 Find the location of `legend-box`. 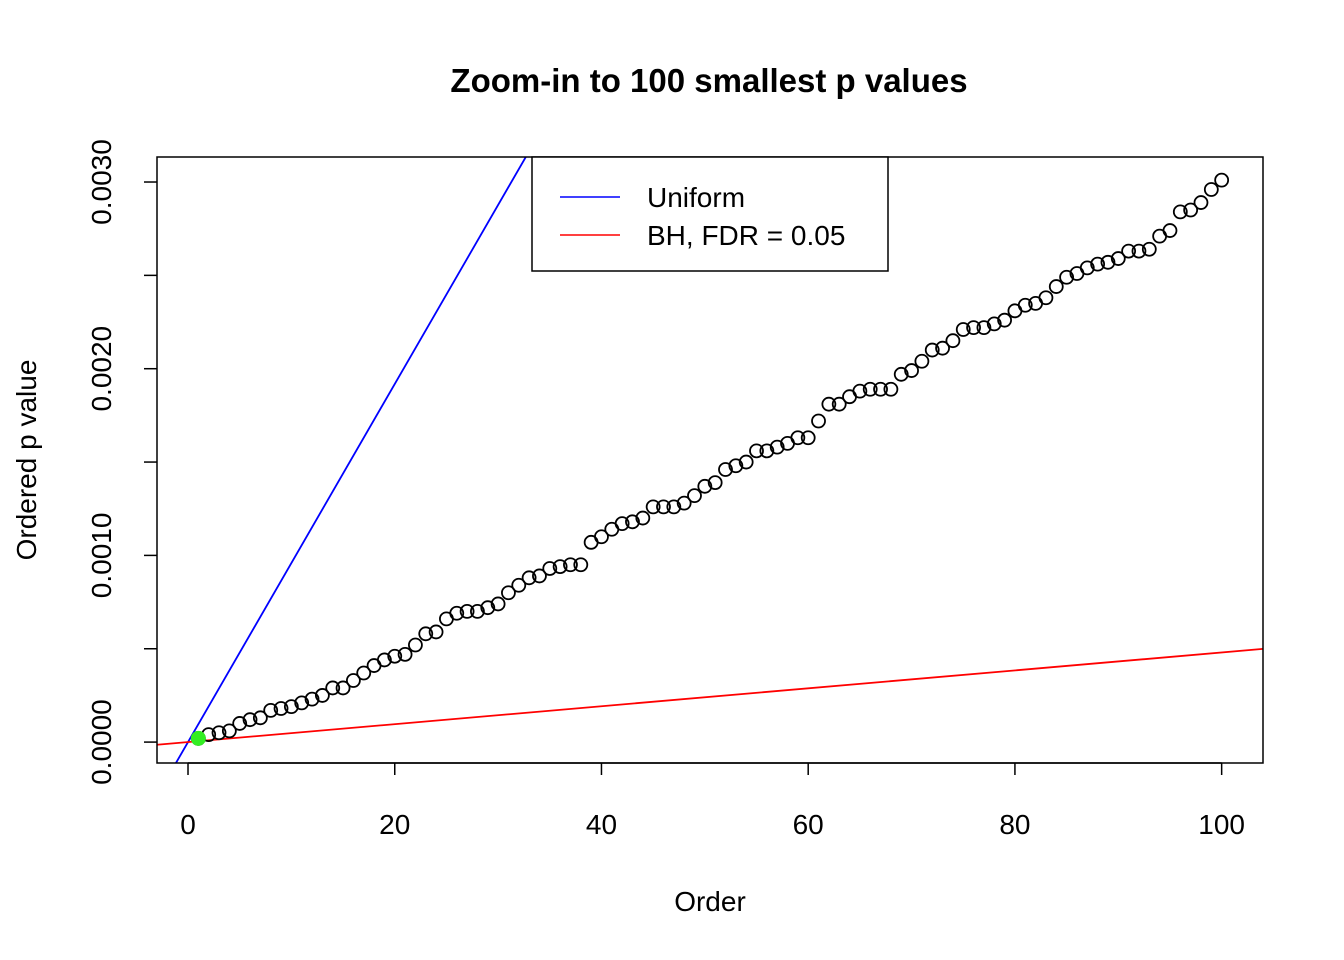

legend-box is located at coordinates (710, 214).